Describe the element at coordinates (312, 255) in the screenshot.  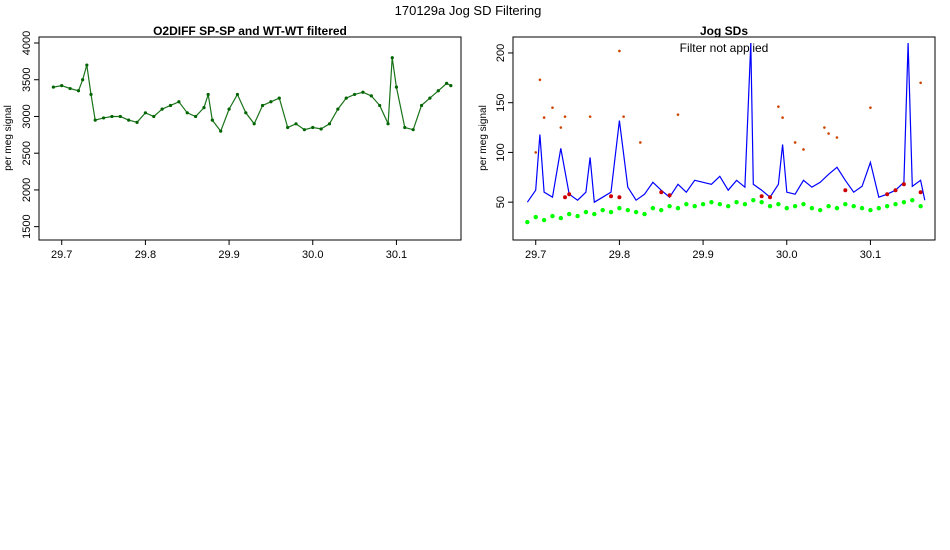
I see `x-tick-label: 30.0` at that location.